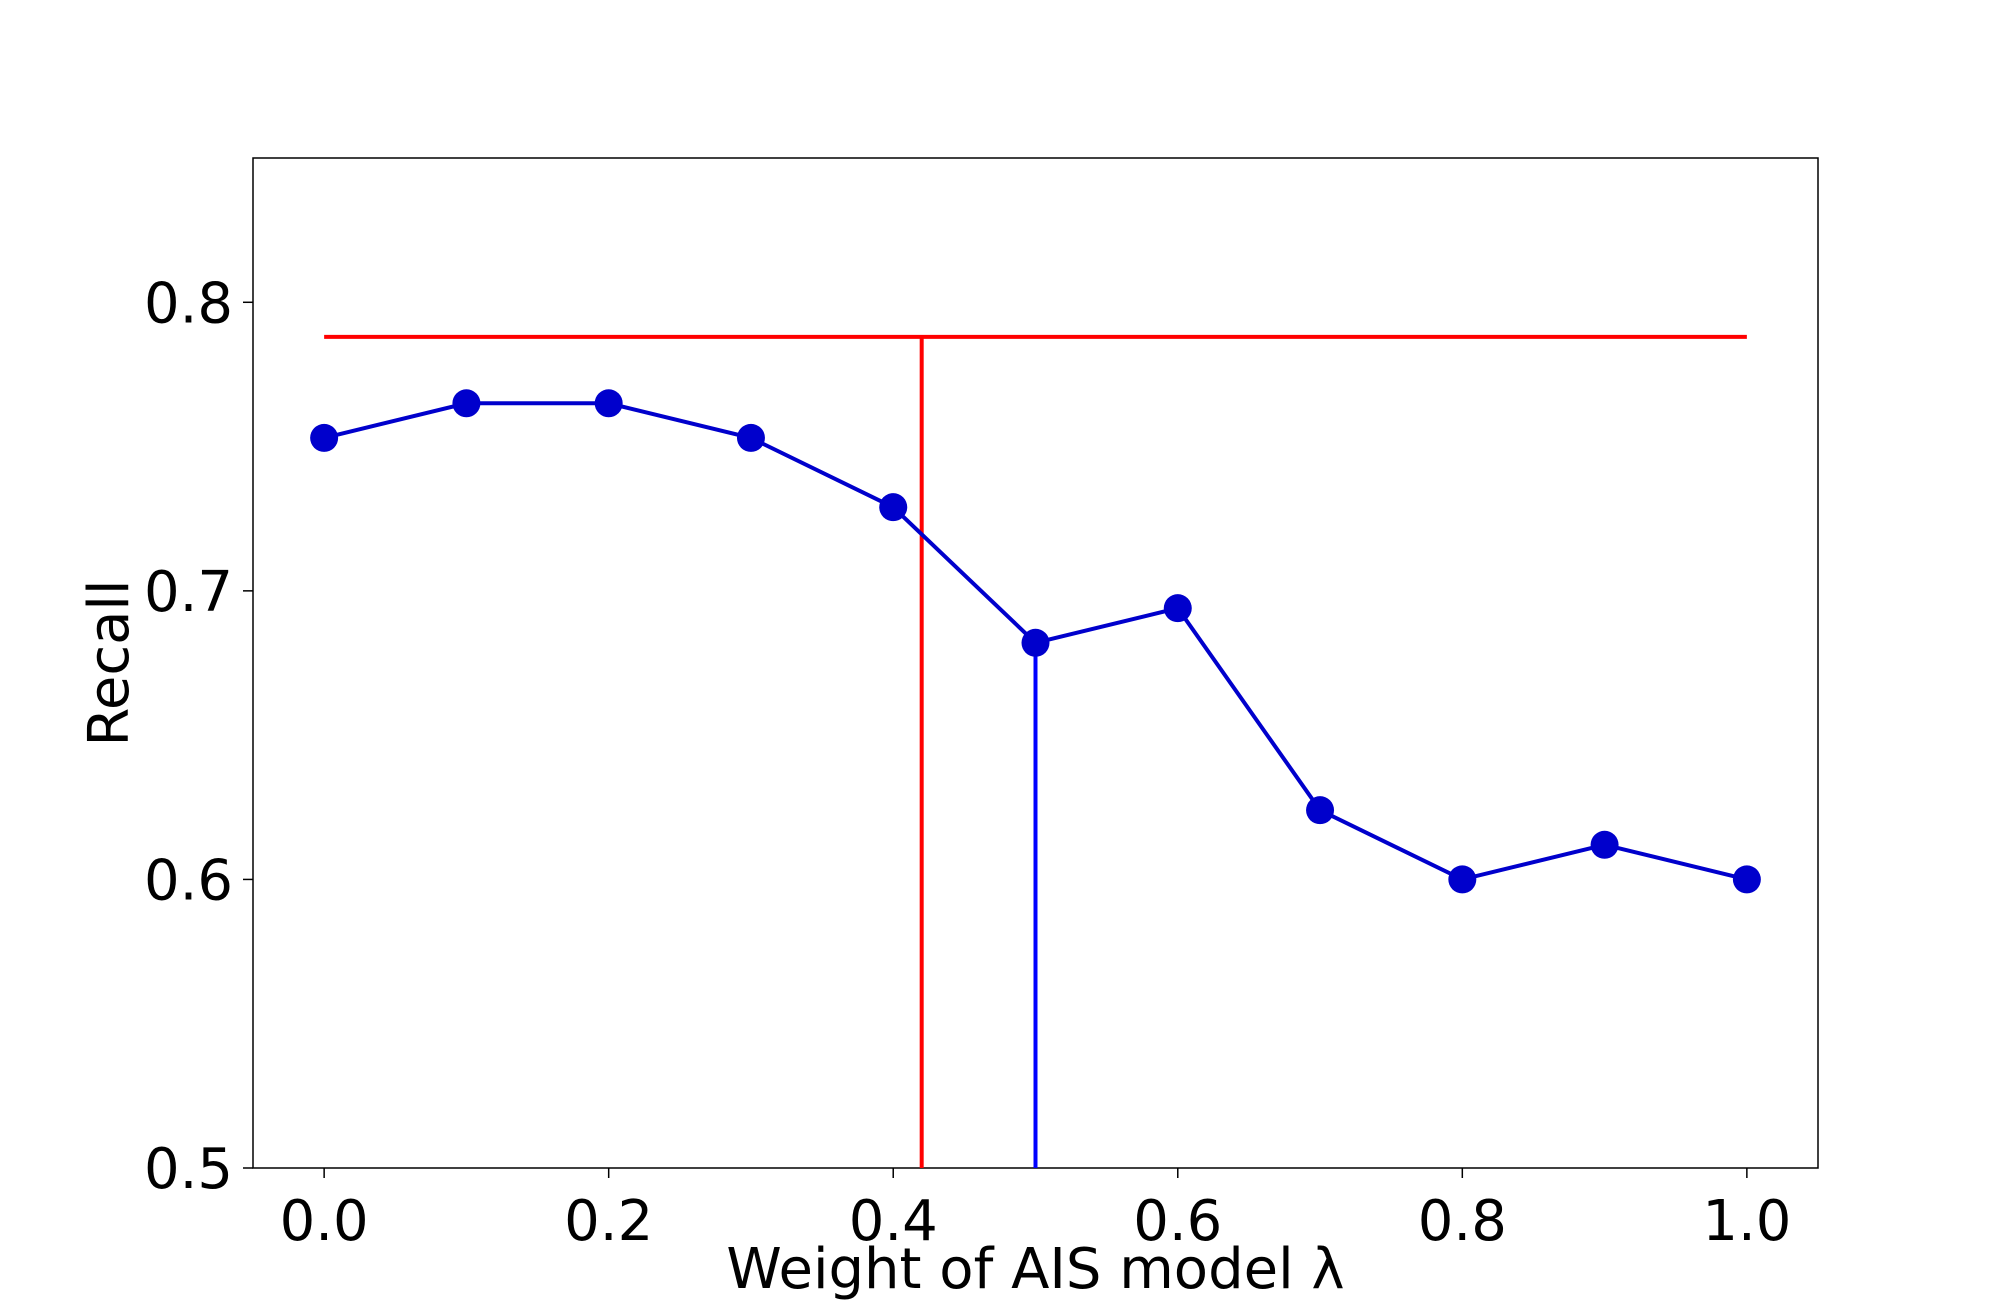 This screenshot has height=1300, width=2000. I want to click on y-axis-label: Recall, so click(109, 662).